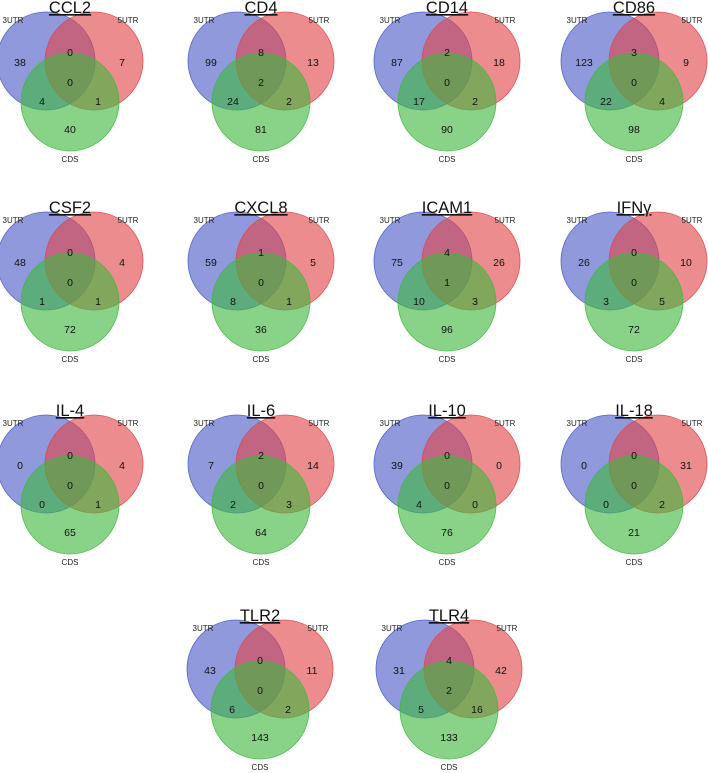 Image resolution: width=708 pixels, height=773 pixels. Describe the element at coordinates (70, 208) in the screenshot. I see `gene-title: CSF2` at that location.